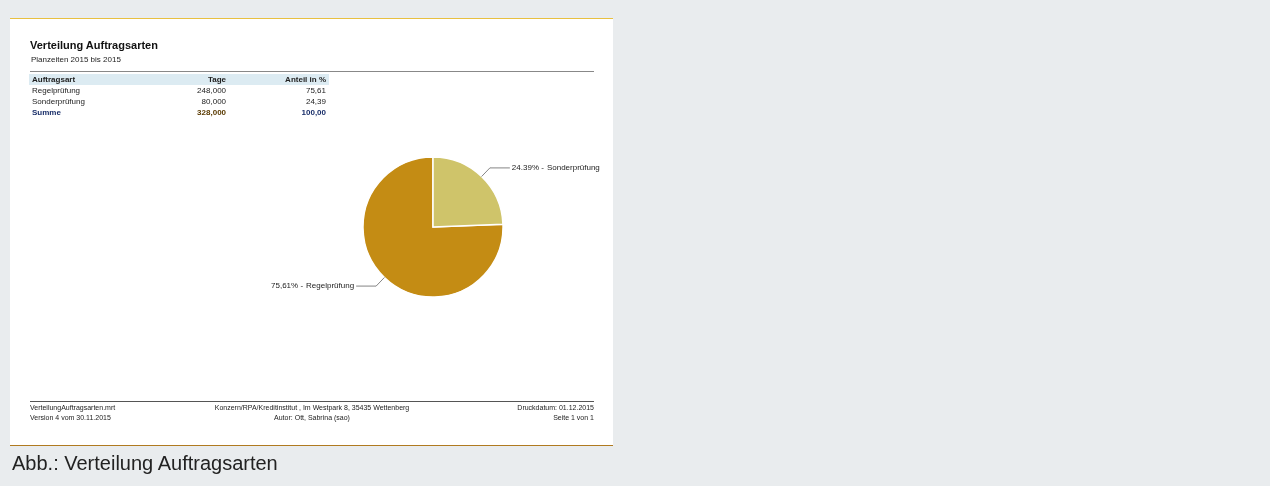 This screenshot has width=1270, height=486. Describe the element at coordinates (315, 101) in the screenshot. I see `text: 24,39` at that location.